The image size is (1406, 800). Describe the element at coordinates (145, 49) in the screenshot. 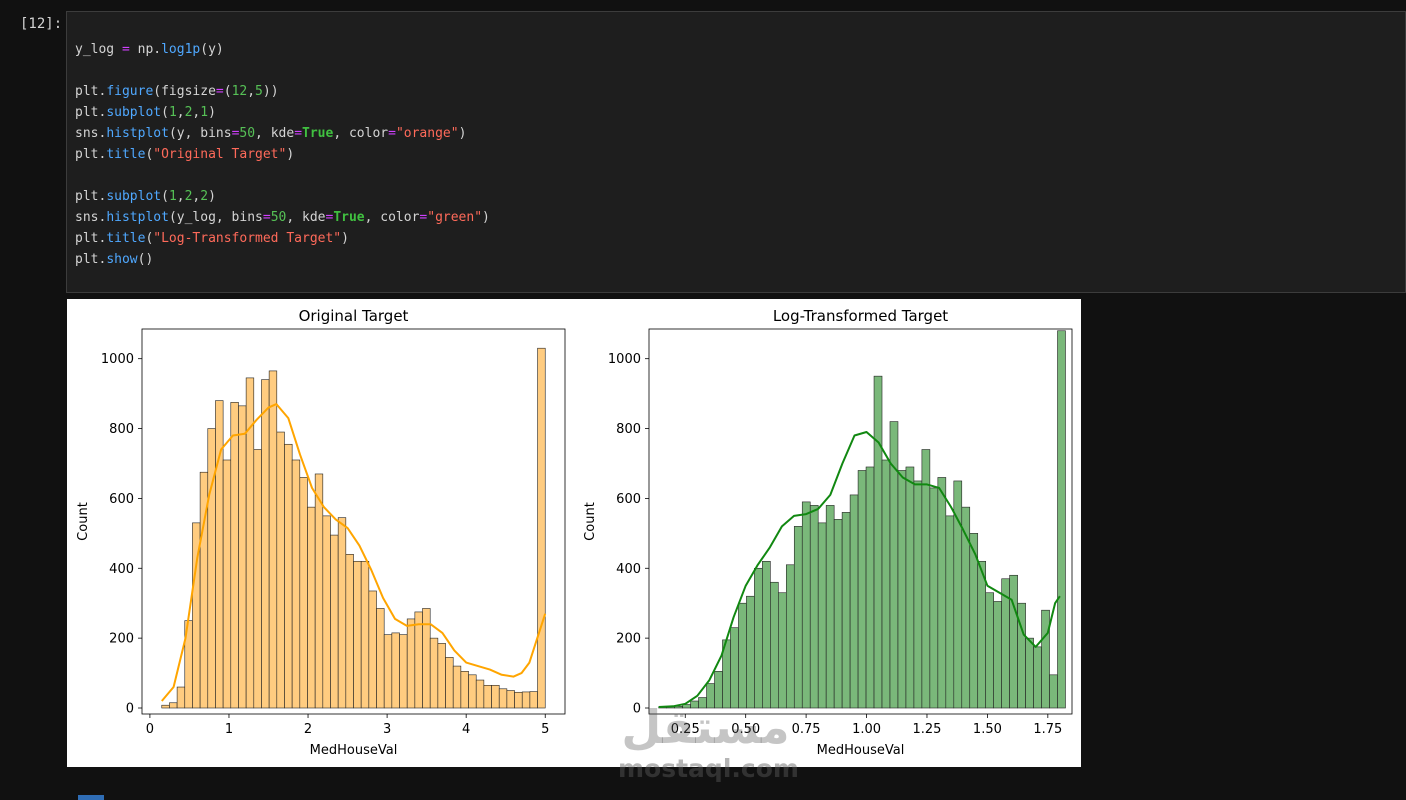

I see `code-token: np.` at that location.